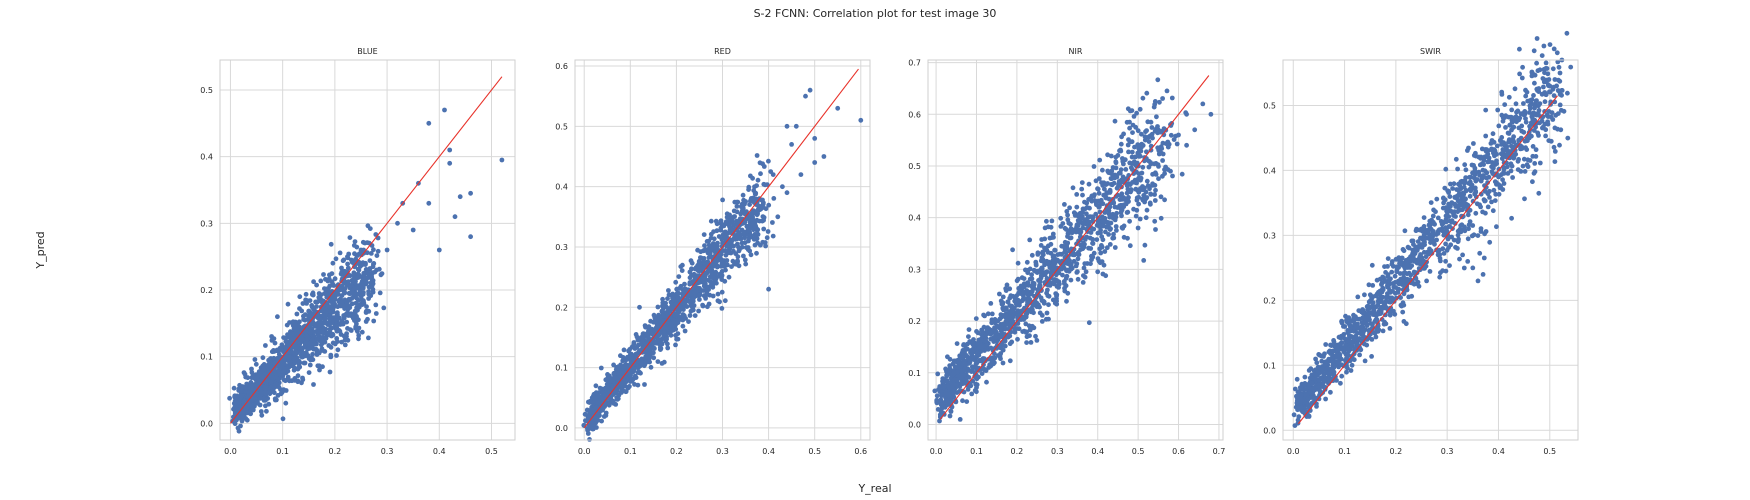 This screenshot has width=1750, height=500. Describe the element at coordinates (1269, 105) in the screenshot. I see `y-tick-label: 0.5` at that location.